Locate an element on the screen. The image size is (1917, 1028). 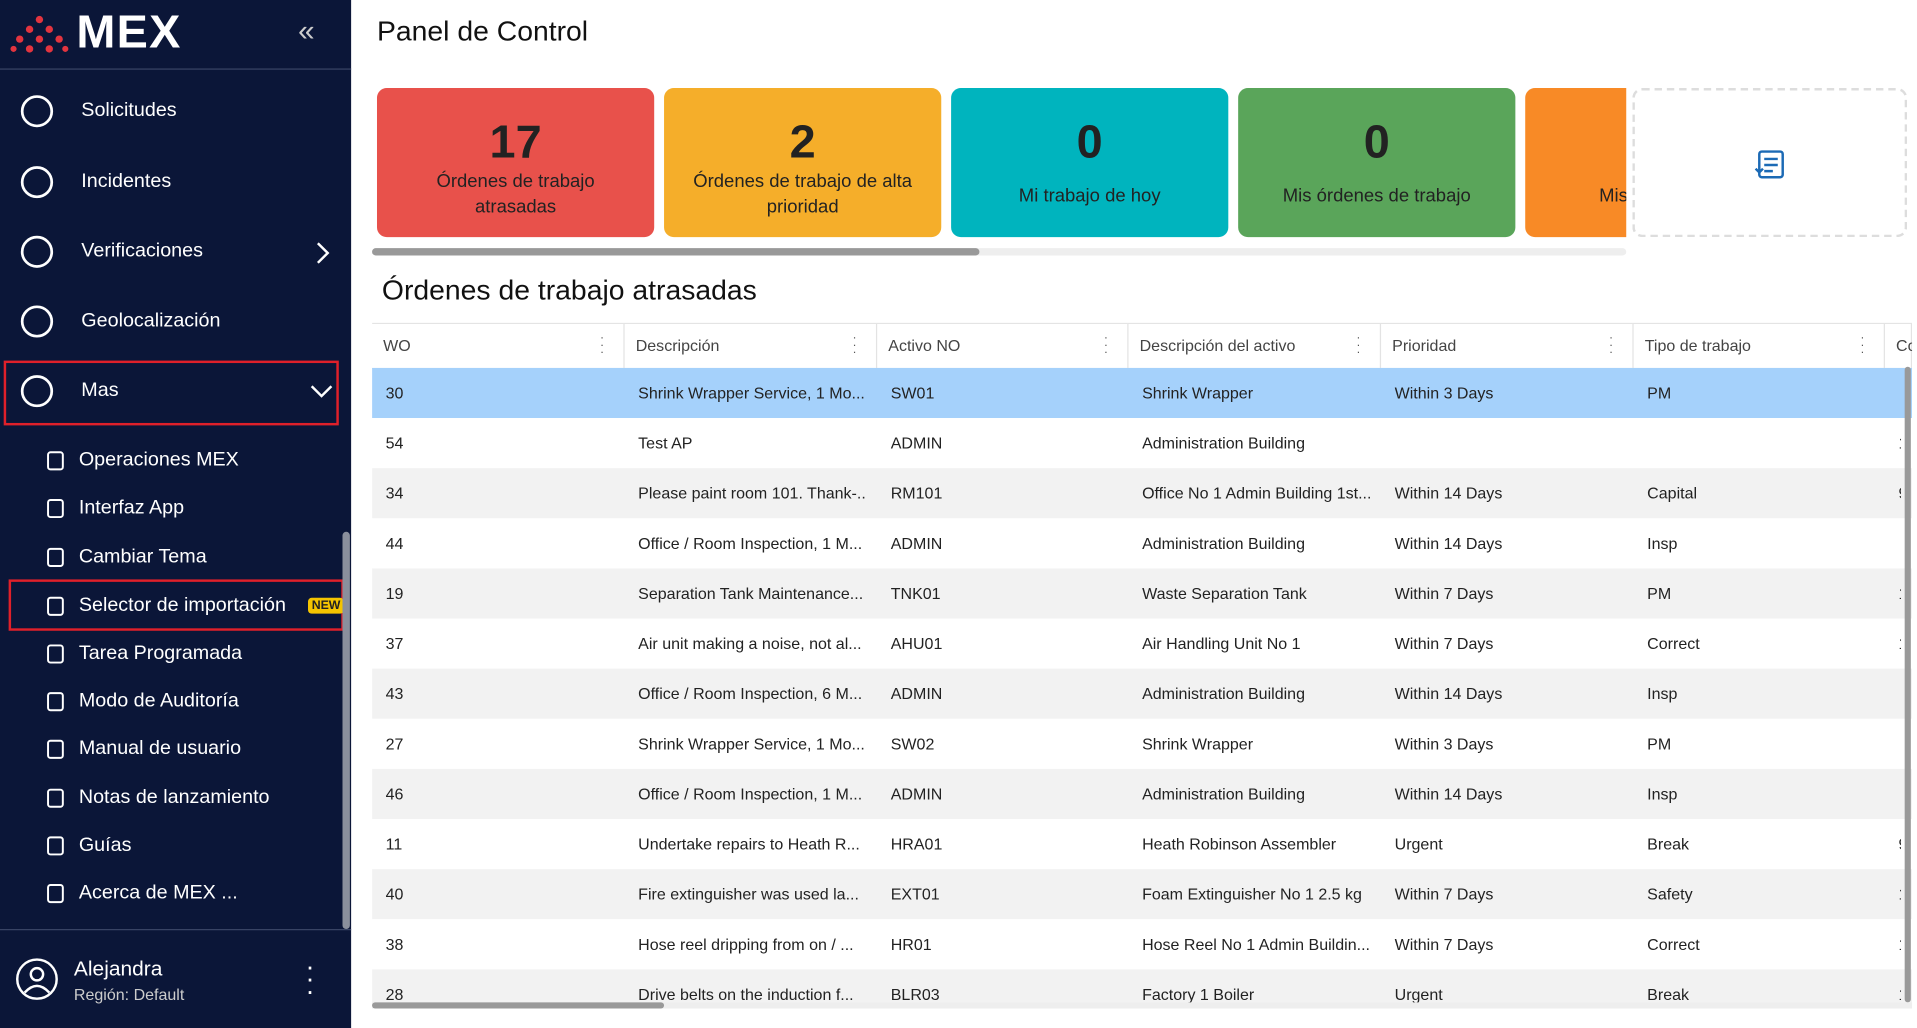
stat-card: Mis is located at coordinates (1576, 163).